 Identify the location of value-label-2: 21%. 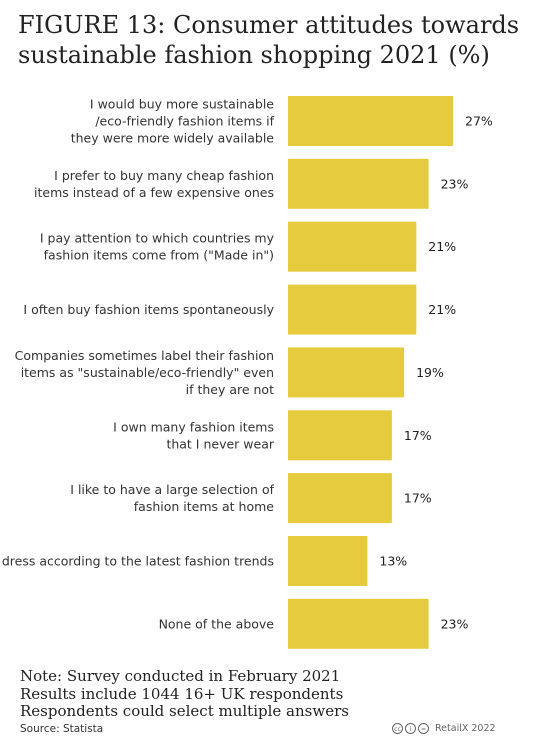
(442, 246).